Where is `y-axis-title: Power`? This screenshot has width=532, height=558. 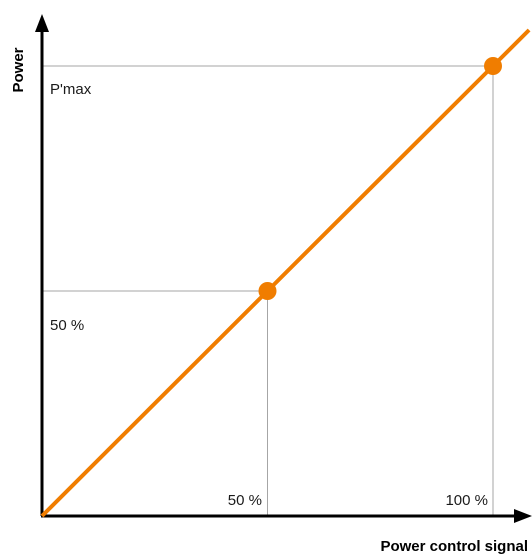
y-axis-title: Power is located at coordinates (18, 69).